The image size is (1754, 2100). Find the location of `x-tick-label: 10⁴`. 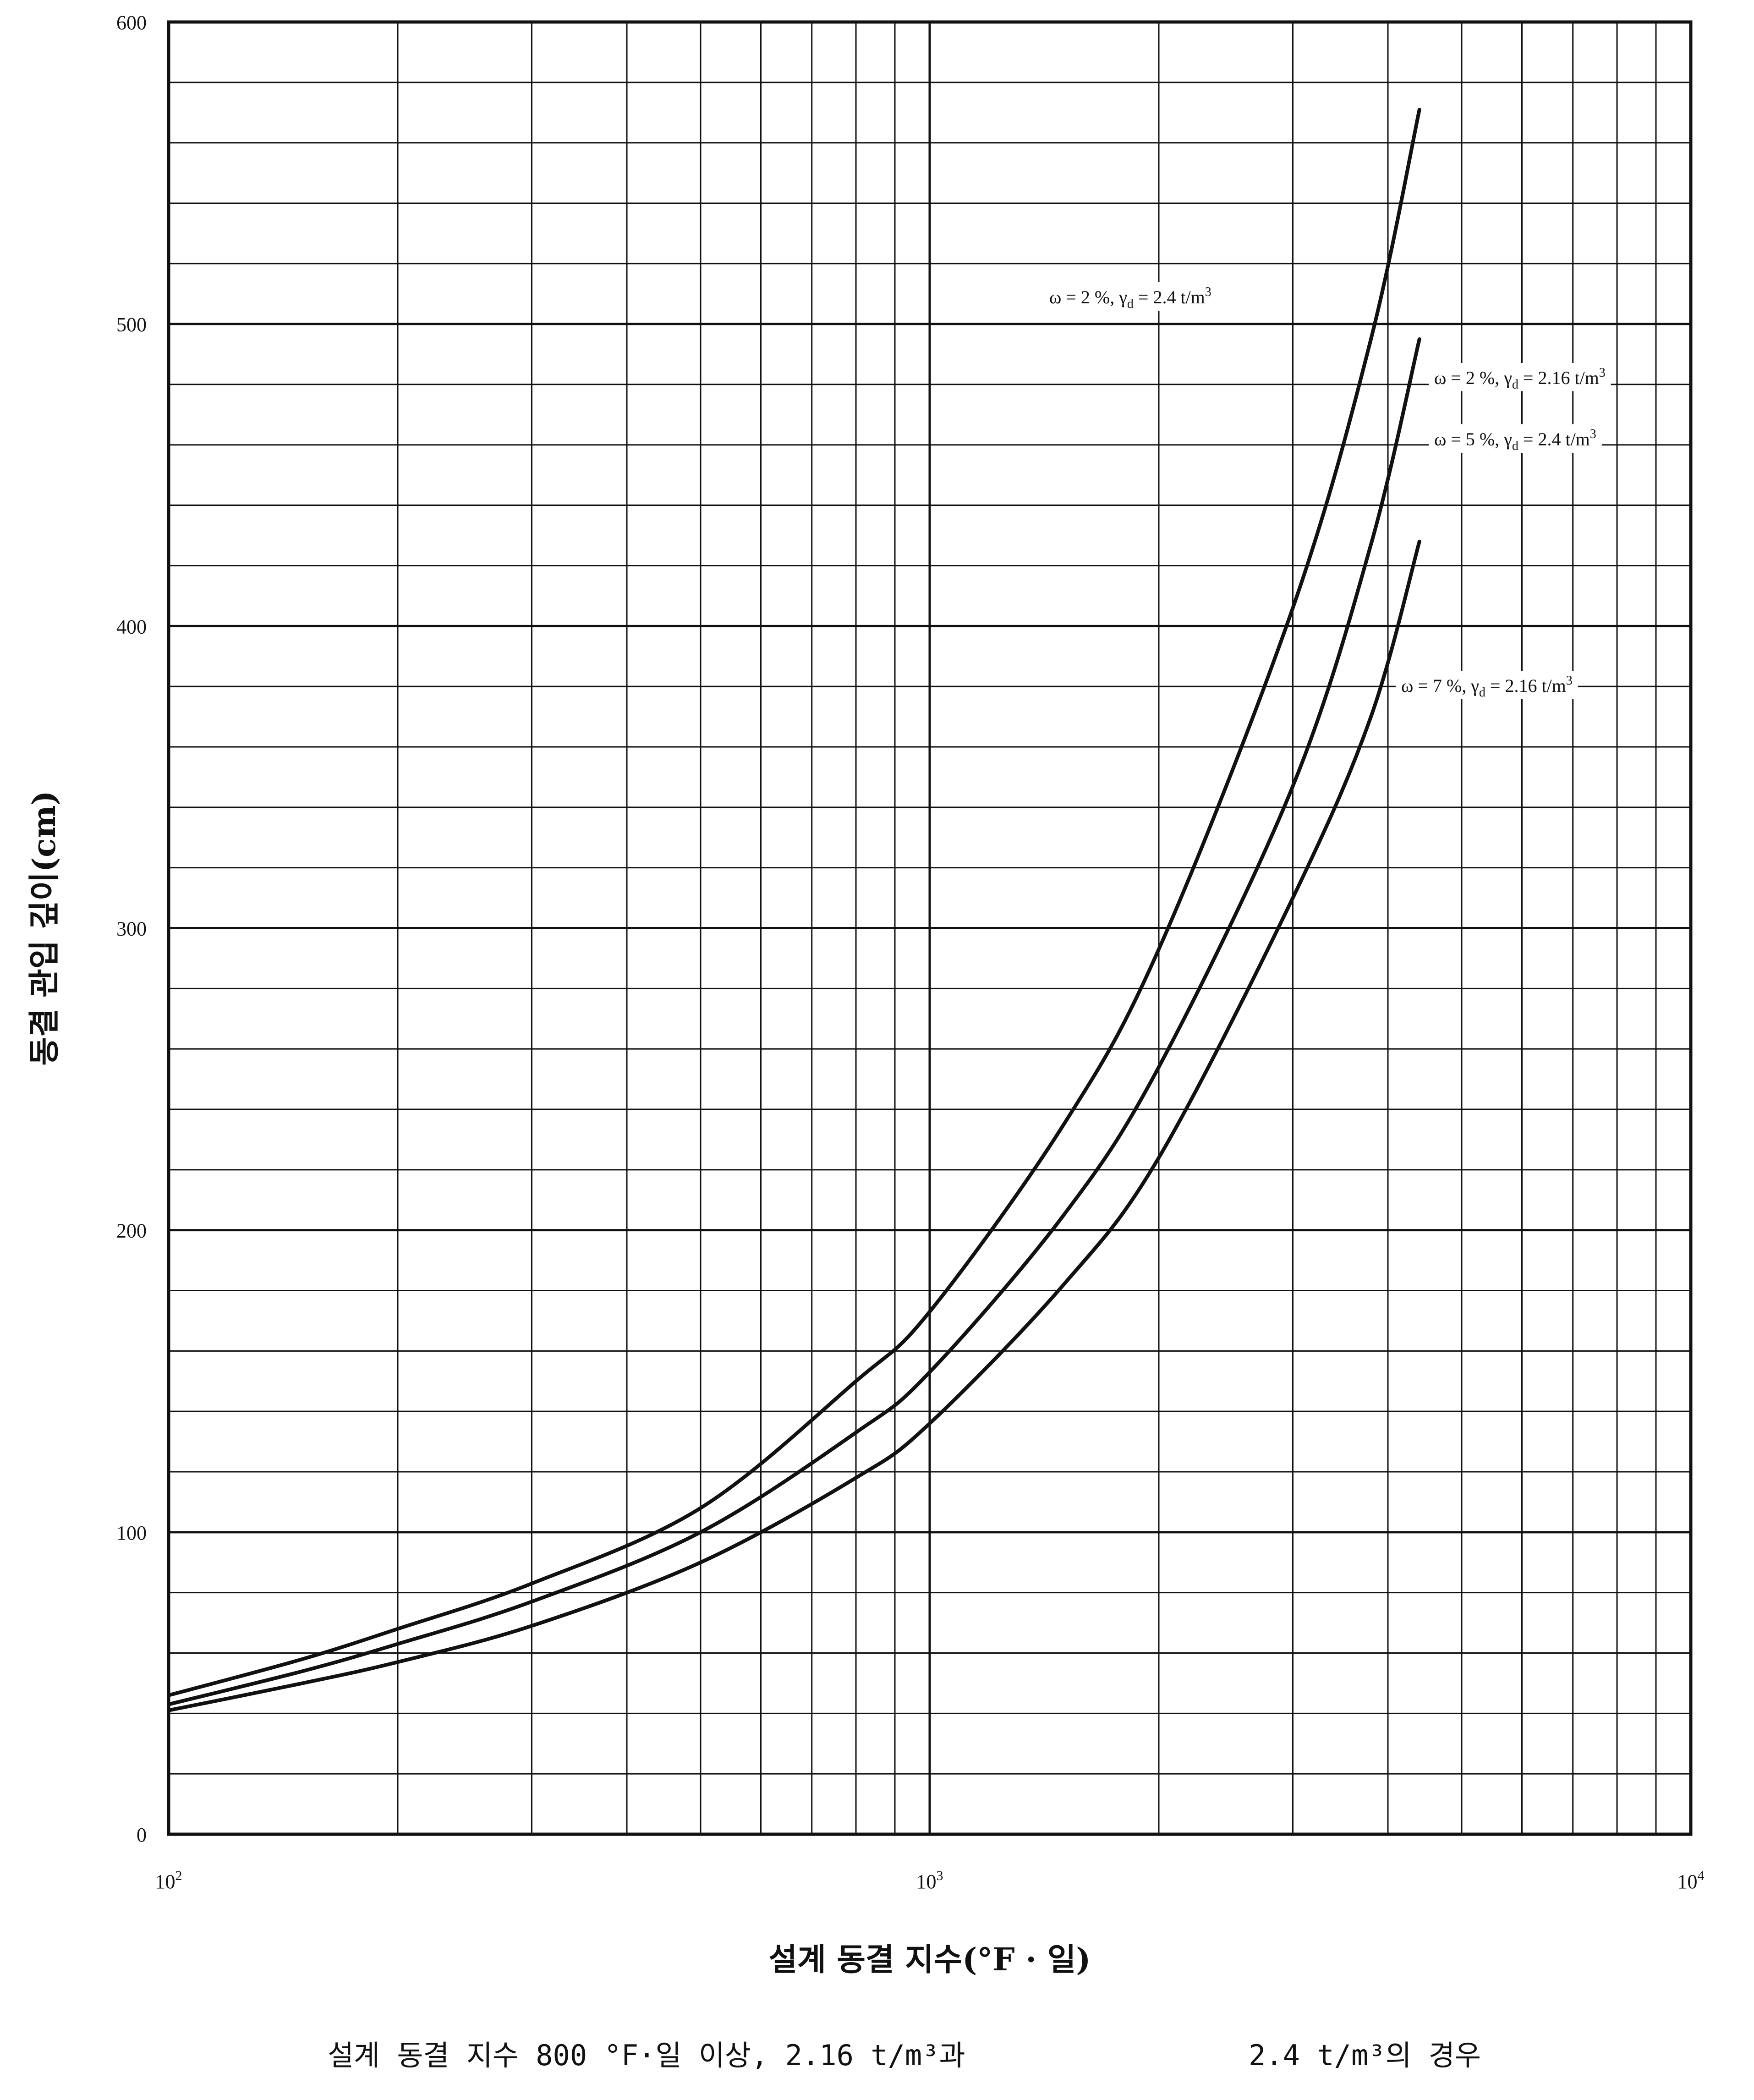

x-tick-label: 10⁴ is located at coordinates (1691, 1880).